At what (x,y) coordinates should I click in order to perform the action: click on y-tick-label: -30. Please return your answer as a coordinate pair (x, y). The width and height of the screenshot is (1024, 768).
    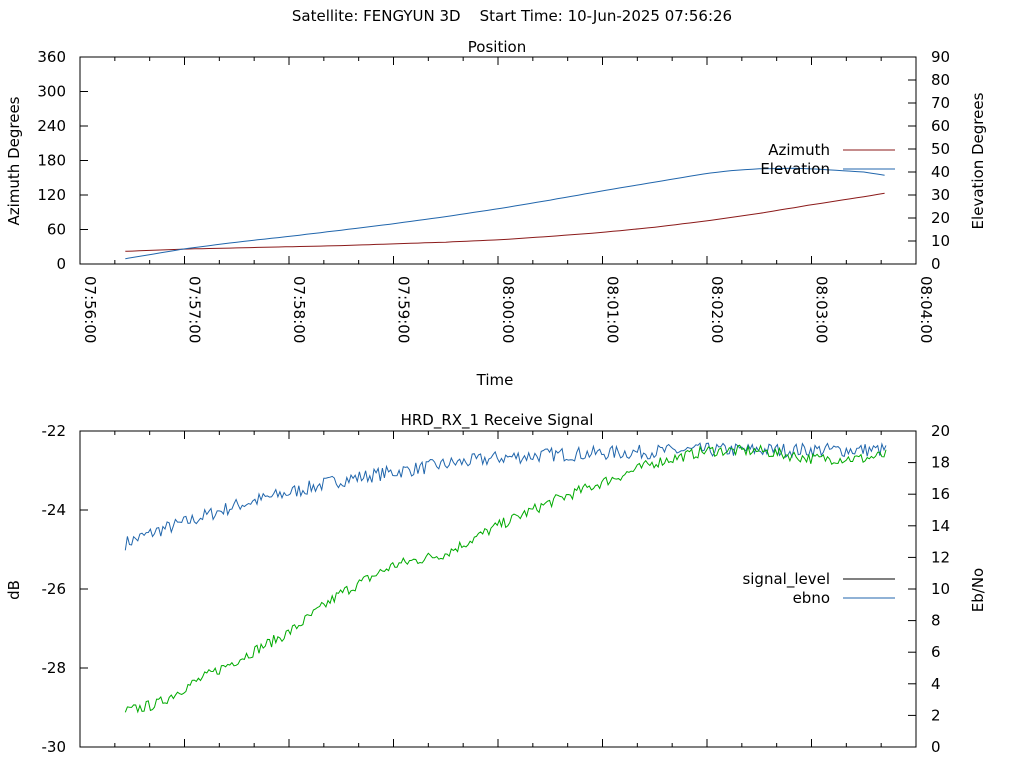
    Looking at the image, I should click on (54, 747).